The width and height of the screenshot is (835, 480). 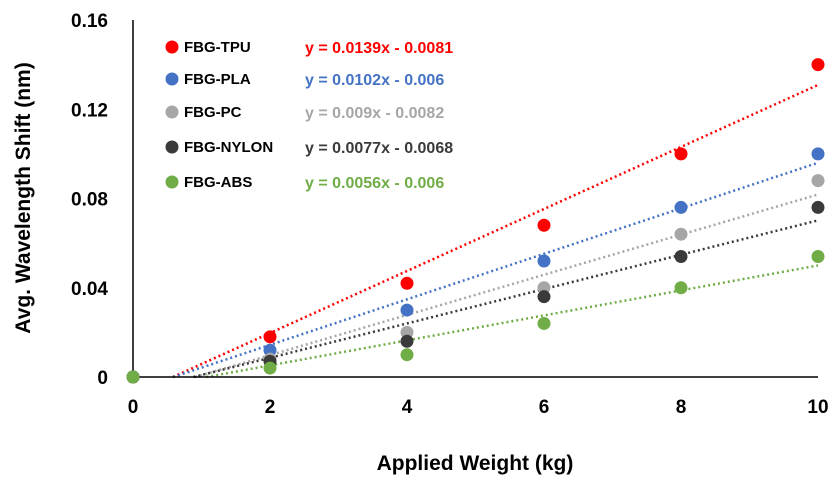 I want to click on x-tick-label: 8, so click(x=681, y=407).